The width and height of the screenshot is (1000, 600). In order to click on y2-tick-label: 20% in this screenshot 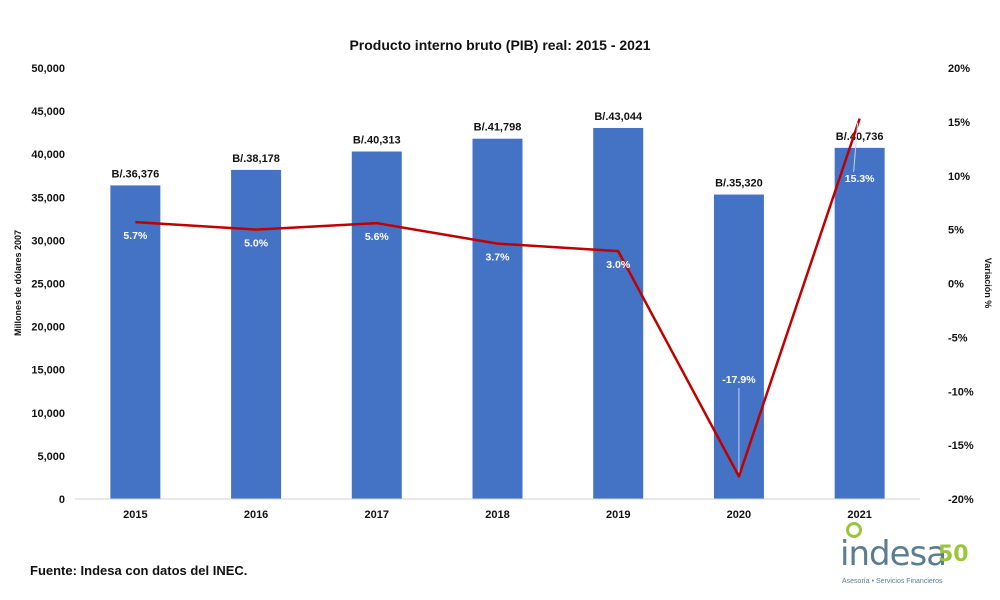, I will do `click(959, 69)`.